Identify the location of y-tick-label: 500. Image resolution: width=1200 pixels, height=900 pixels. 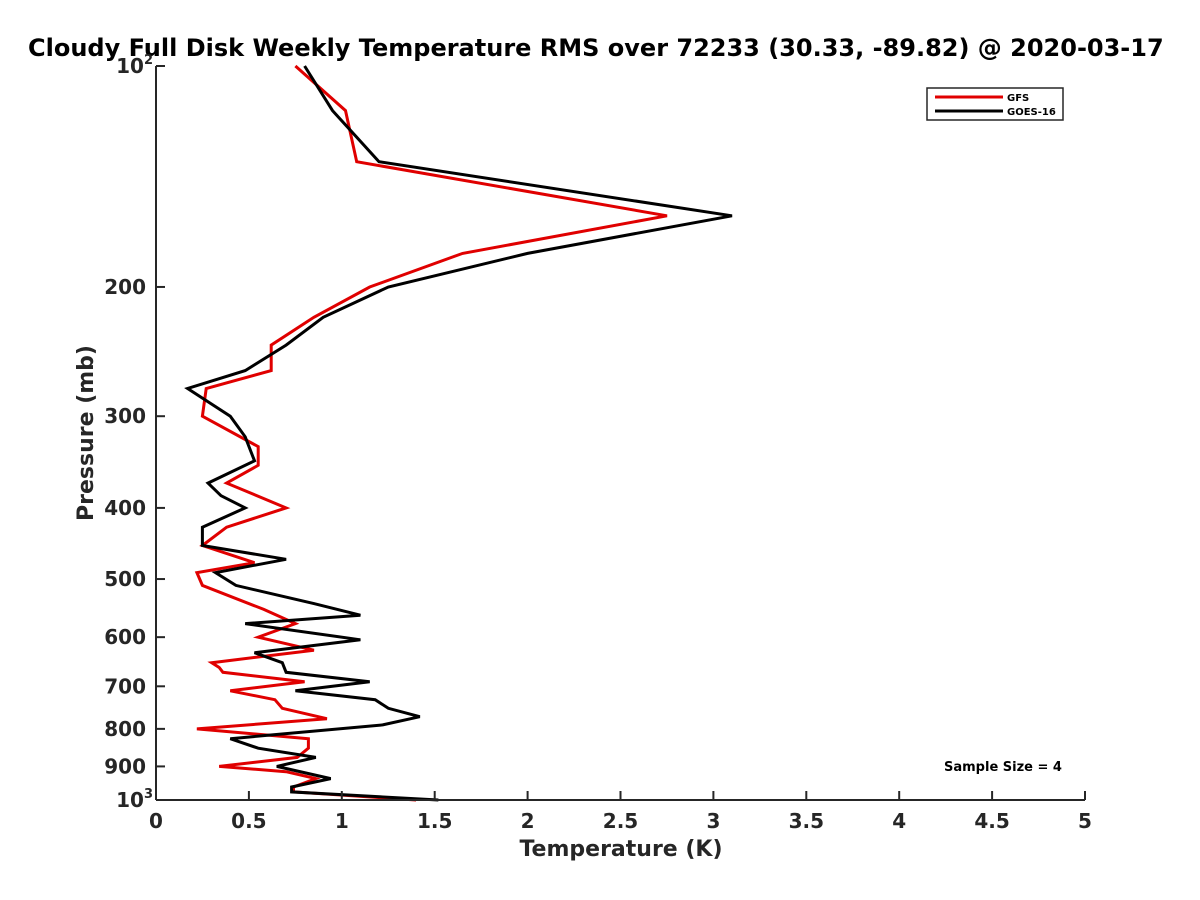
(125, 579).